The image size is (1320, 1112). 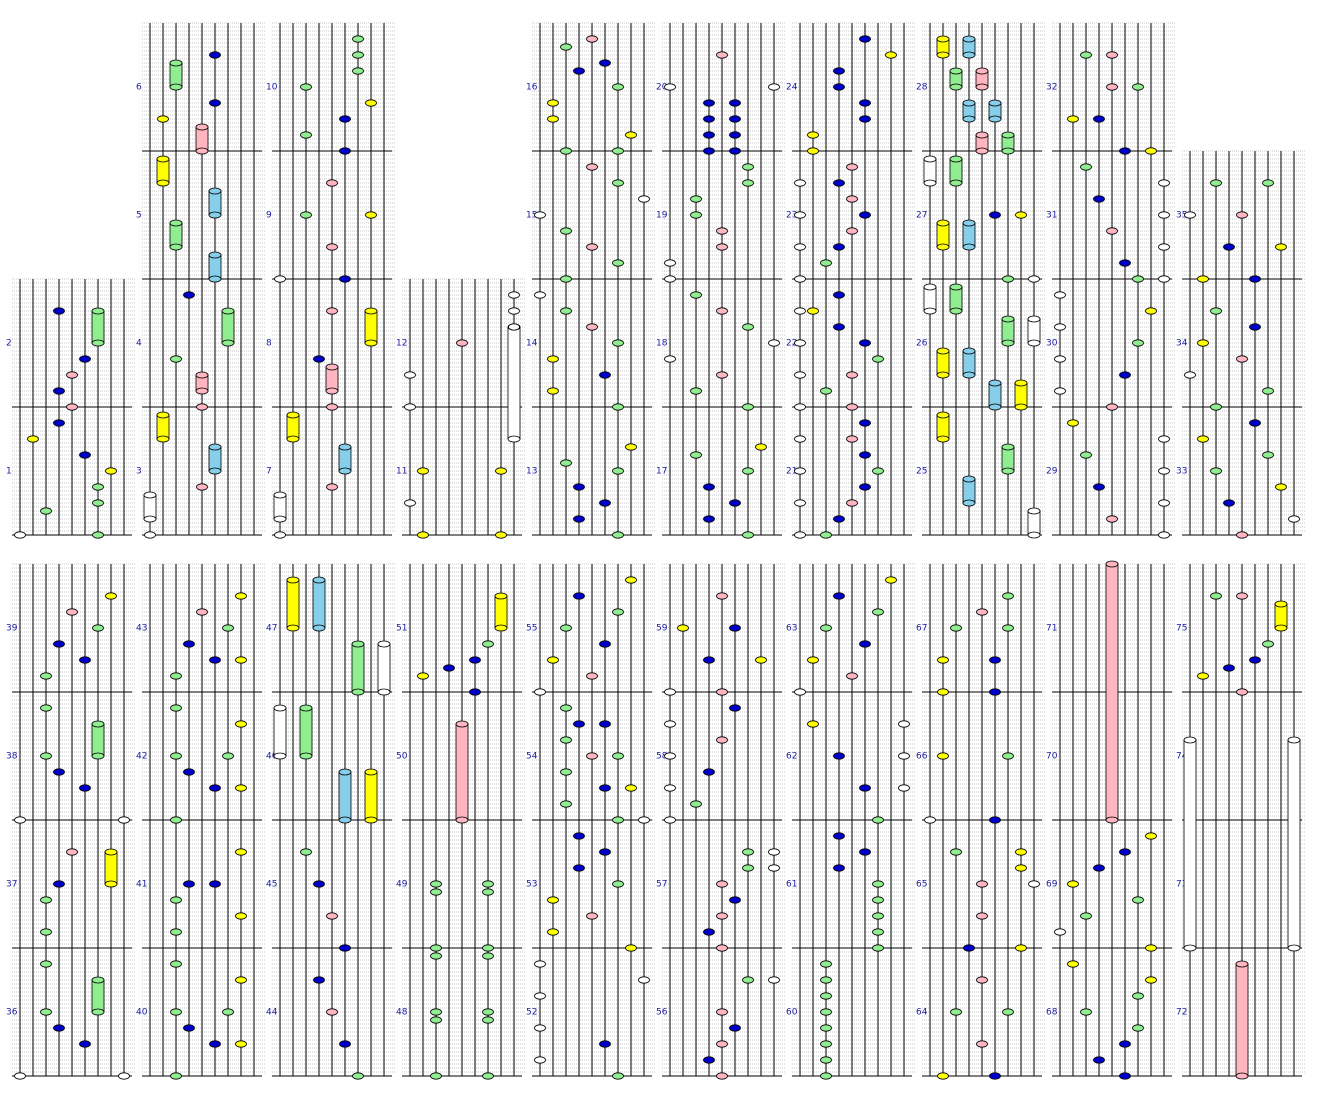 What do you see at coordinates (402, 757) in the screenshot?
I see `measure-number: 50` at bounding box center [402, 757].